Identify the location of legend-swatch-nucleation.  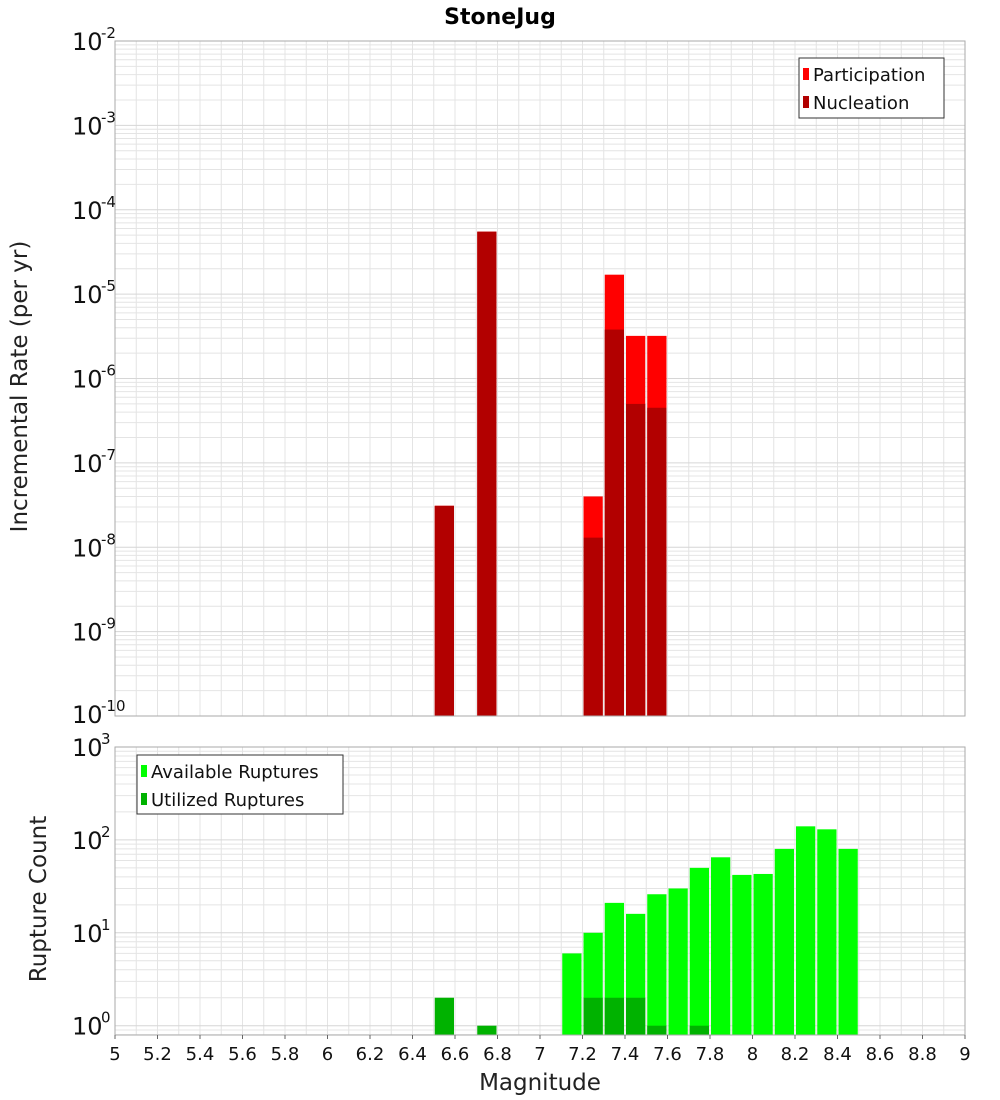
(806, 102).